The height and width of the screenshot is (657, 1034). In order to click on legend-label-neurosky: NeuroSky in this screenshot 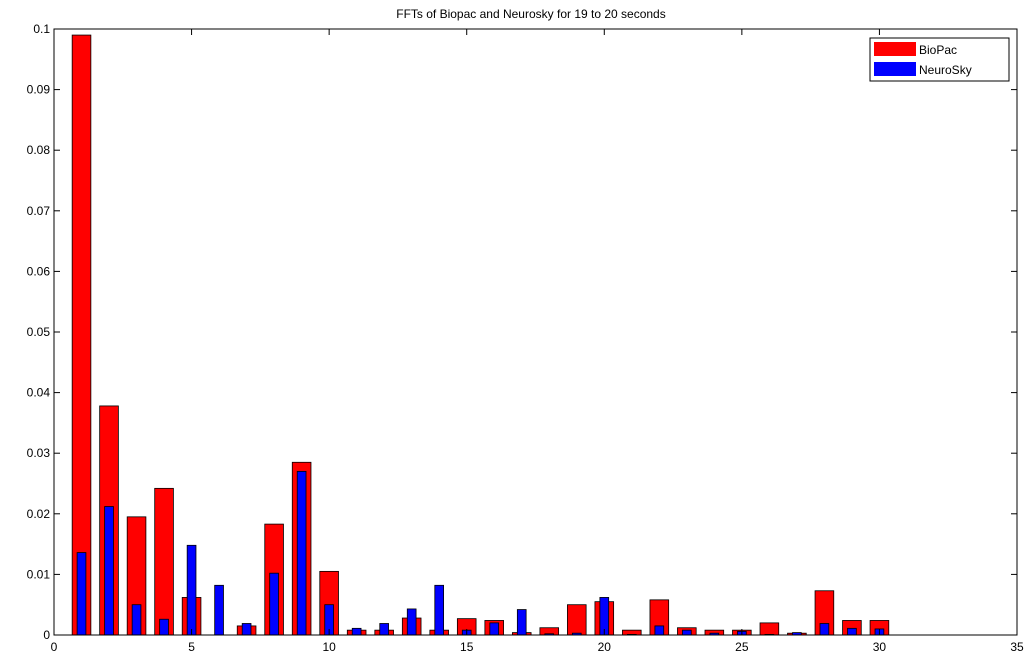, I will do `click(945, 70)`.